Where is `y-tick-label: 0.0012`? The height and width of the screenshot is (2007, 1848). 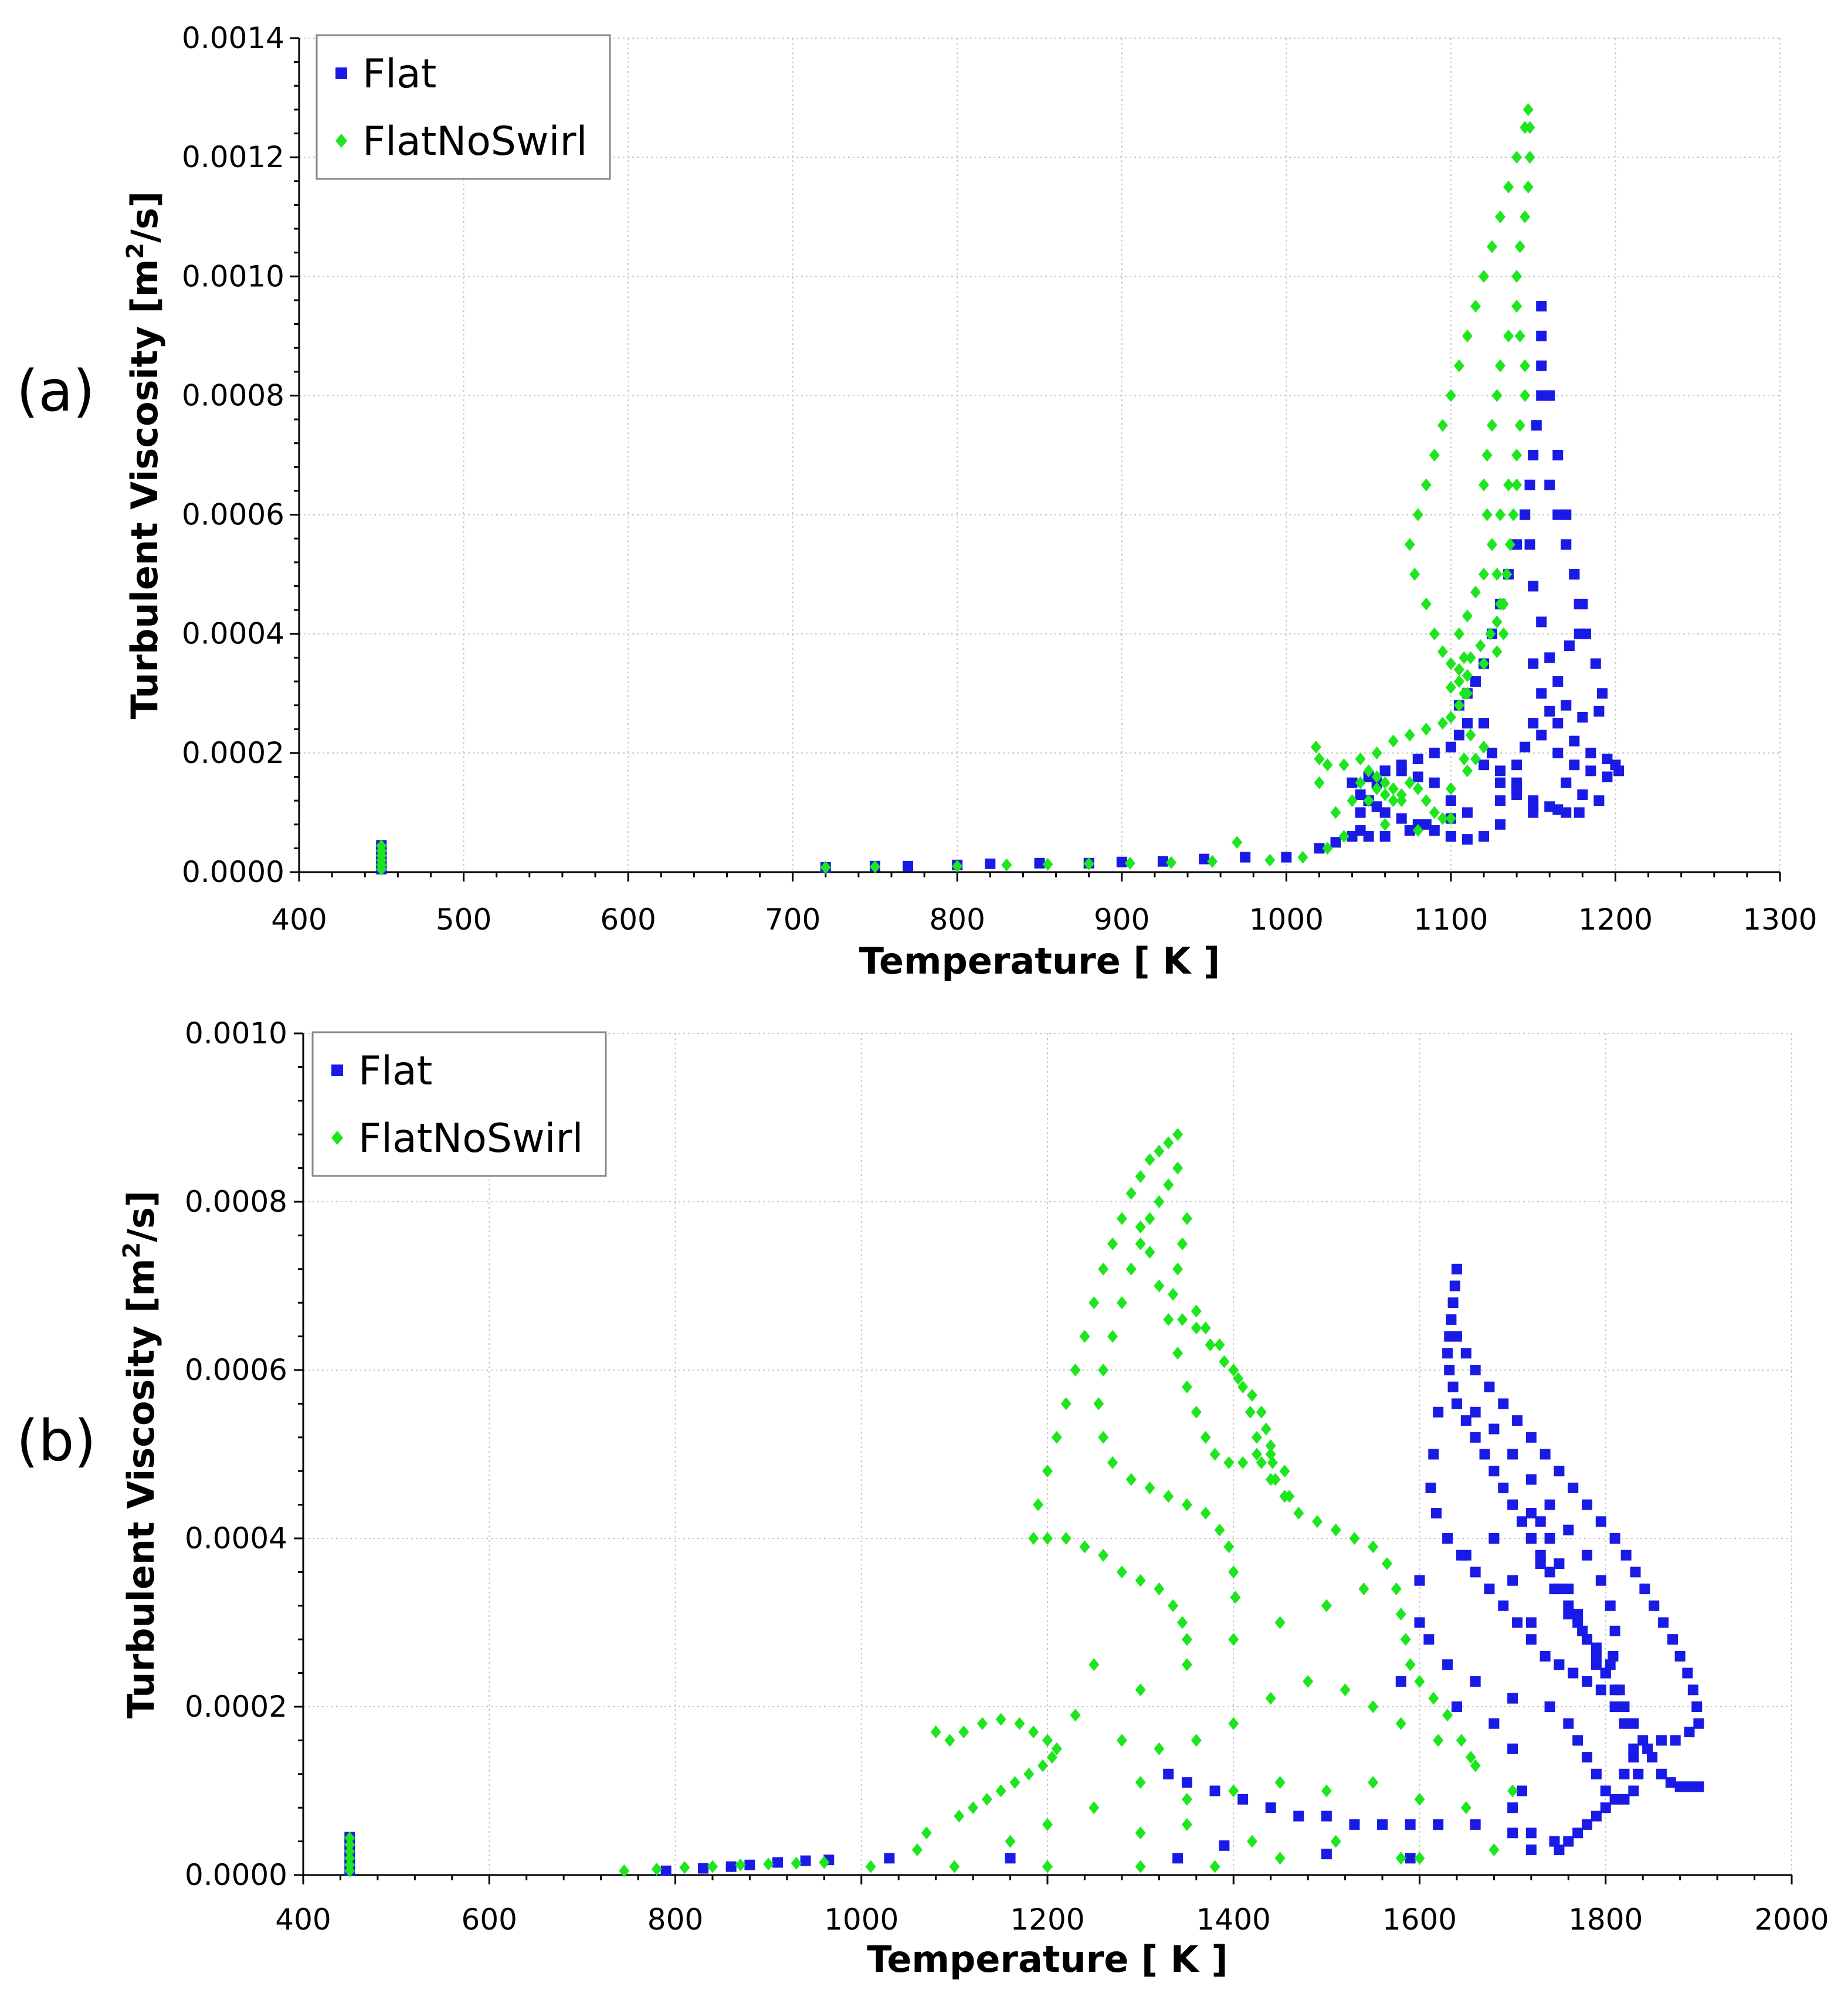
y-tick-label: 0.0012 is located at coordinates (233, 157).